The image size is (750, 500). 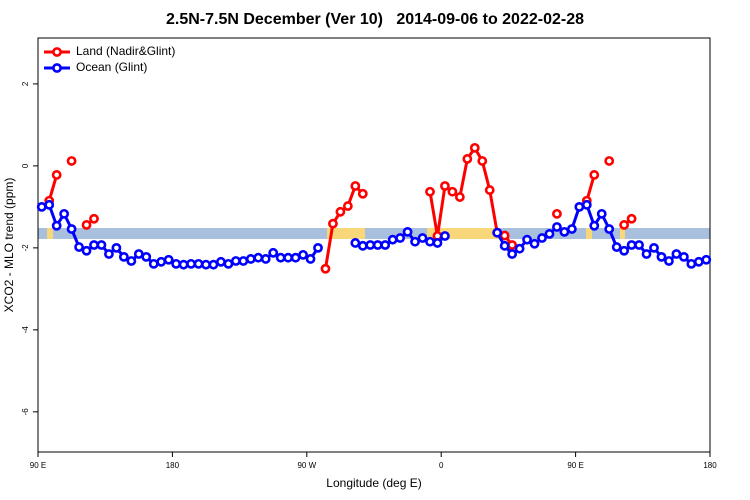 What do you see at coordinates (373, 483) in the screenshot?
I see `x-axis-label: Longitude (deg E)` at bounding box center [373, 483].